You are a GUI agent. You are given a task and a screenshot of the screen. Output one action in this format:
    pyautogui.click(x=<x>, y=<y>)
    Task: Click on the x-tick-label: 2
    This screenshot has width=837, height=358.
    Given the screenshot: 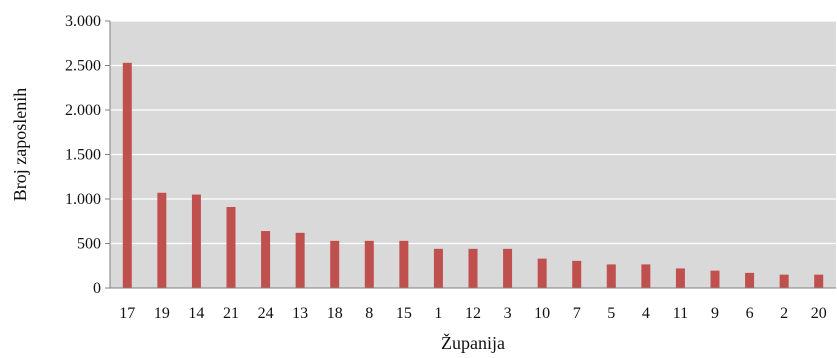 What is the action you would take?
    pyautogui.click(x=784, y=313)
    